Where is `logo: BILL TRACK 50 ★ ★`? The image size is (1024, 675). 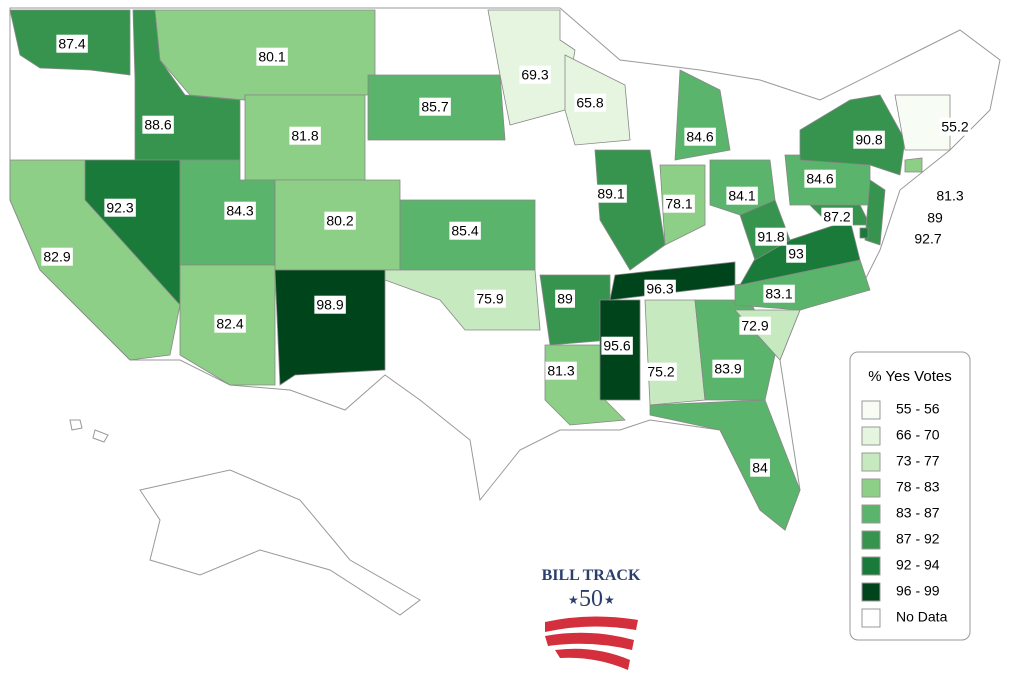
logo: BILL TRACK 50 ★ ★ is located at coordinates (591, 618).